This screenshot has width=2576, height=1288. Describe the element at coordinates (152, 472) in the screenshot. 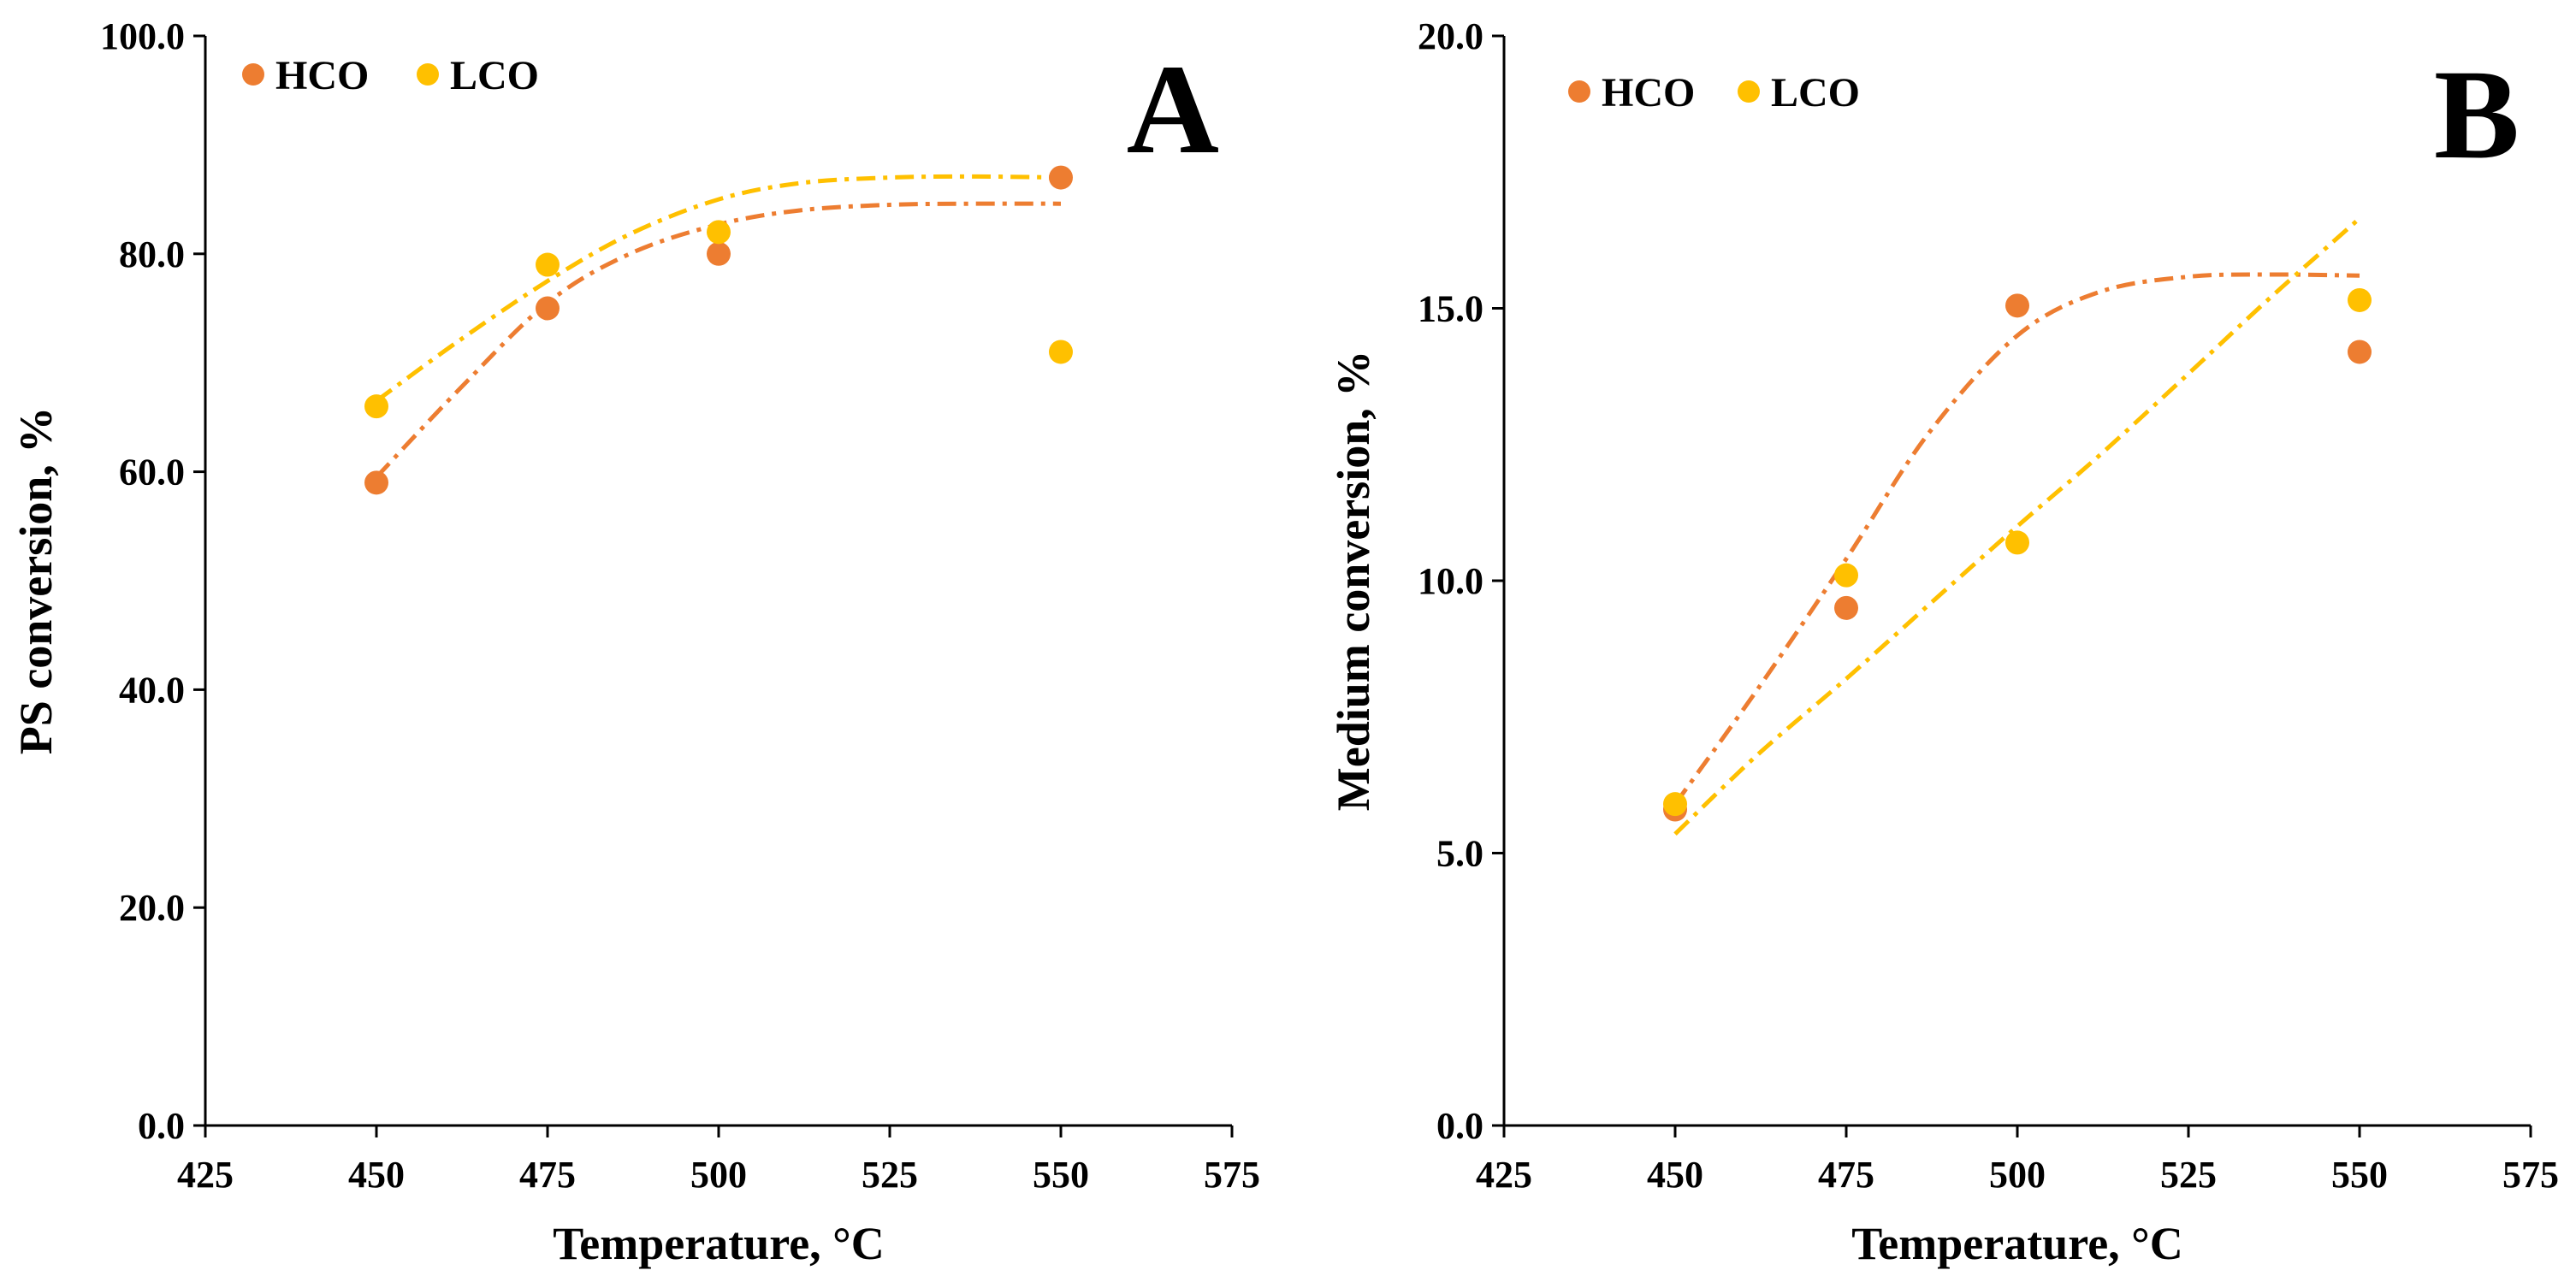

I see `y-tick-label: 60.0` at that location.